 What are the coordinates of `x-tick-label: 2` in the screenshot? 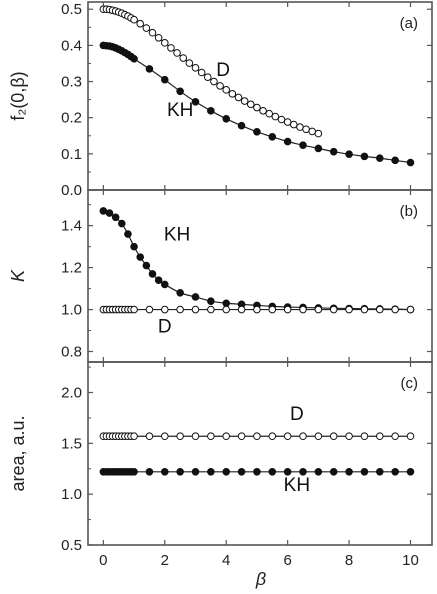 It's located at (165, 560).